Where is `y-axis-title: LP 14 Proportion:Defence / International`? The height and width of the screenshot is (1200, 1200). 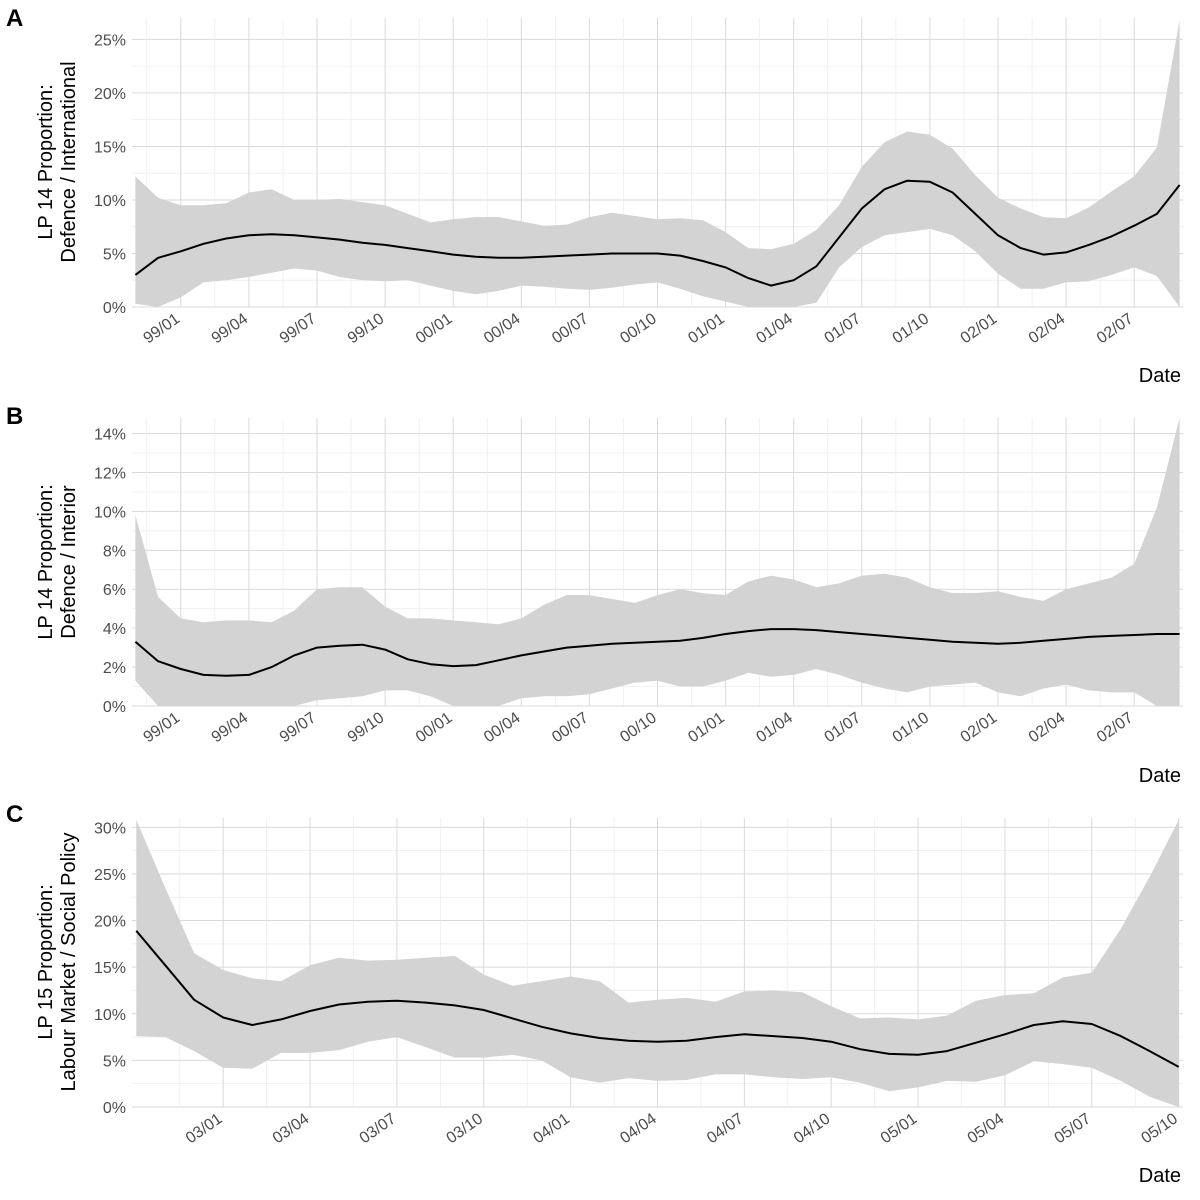 y-axis-title: LP 14 Proportion:Defence / International is located at coordinates (57, 161).